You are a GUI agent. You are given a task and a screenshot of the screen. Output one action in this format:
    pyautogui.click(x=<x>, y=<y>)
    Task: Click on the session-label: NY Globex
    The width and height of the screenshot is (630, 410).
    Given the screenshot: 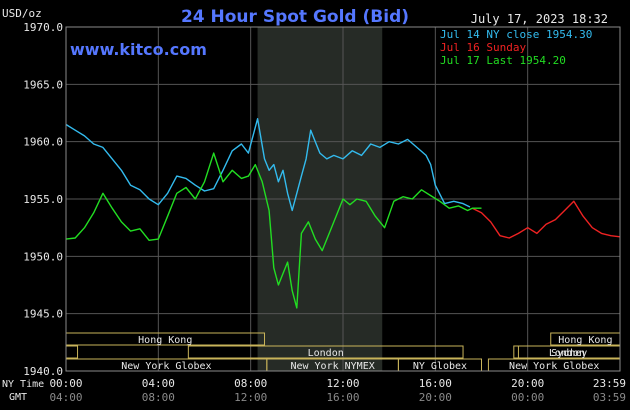 What is the action you would take?
    pyautogui.click(x=440, y=366)
    